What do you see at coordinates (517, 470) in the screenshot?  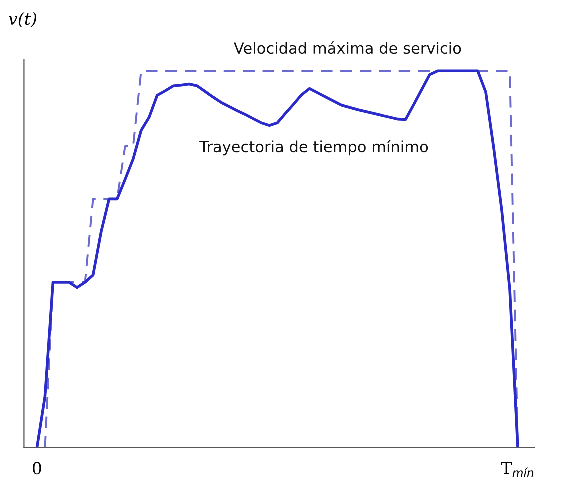 I see `x-tick-label: T$_{mín}$` at bounding box center [517, 470].